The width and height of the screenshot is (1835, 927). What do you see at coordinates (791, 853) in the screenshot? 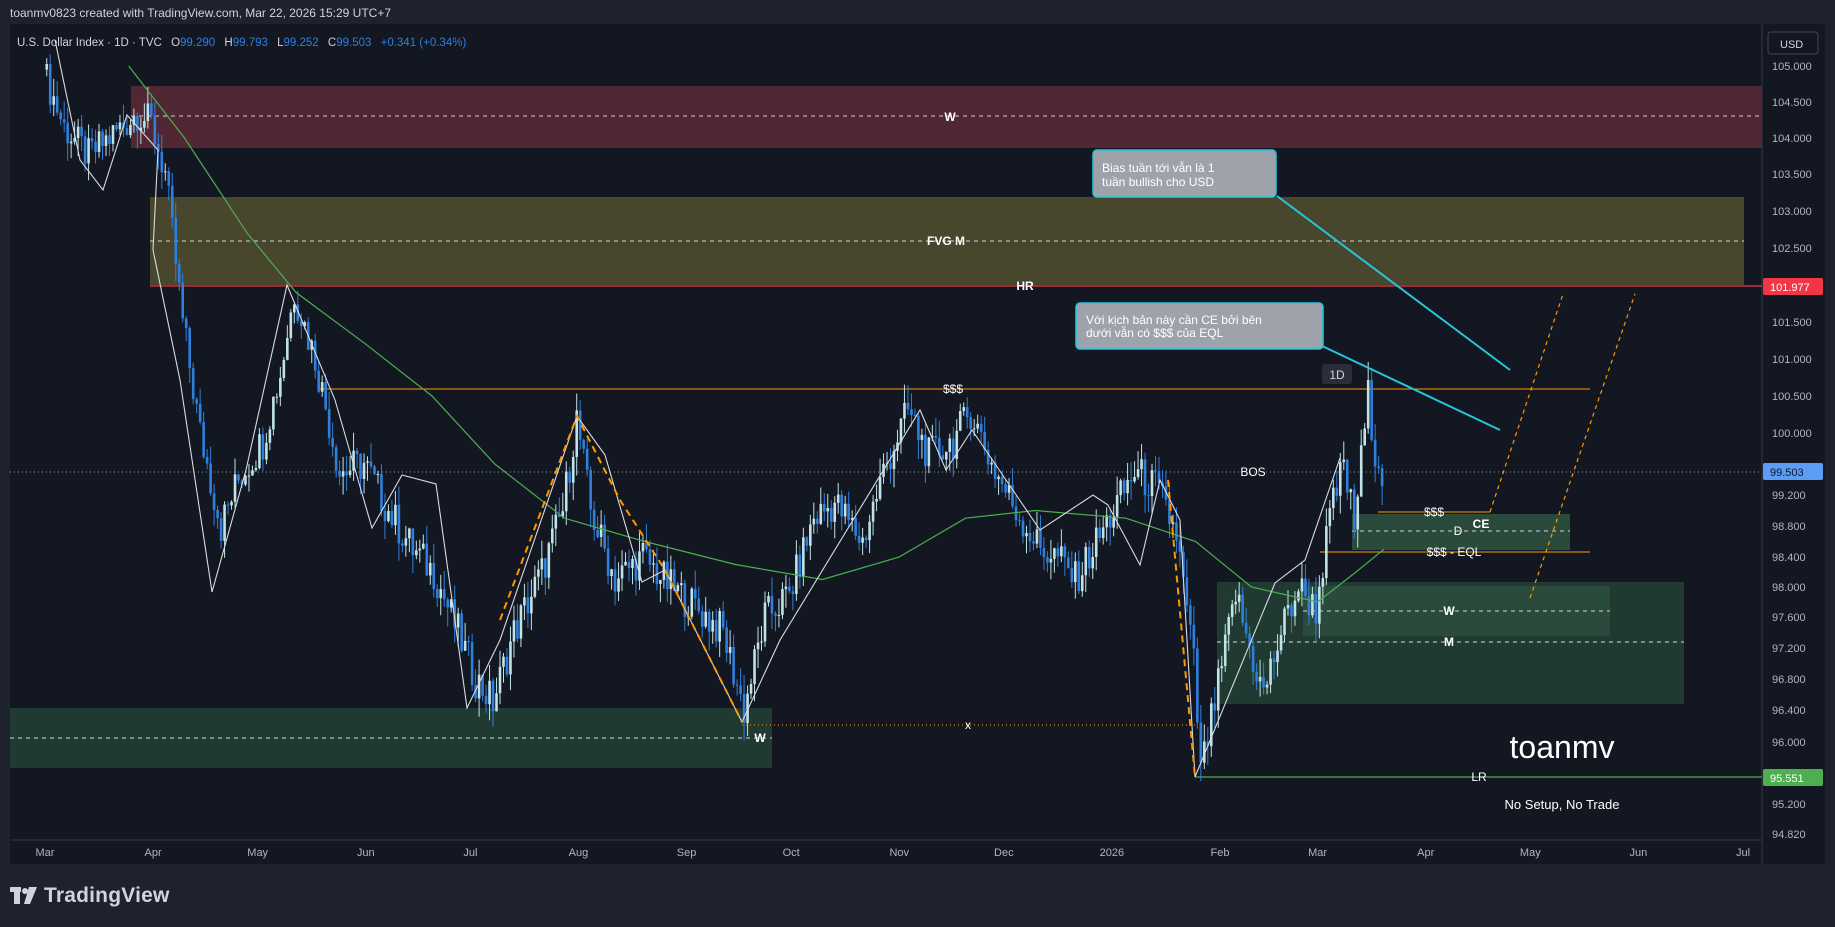
I see `time-tick-label: Oct` at bounding box center [791, 853].